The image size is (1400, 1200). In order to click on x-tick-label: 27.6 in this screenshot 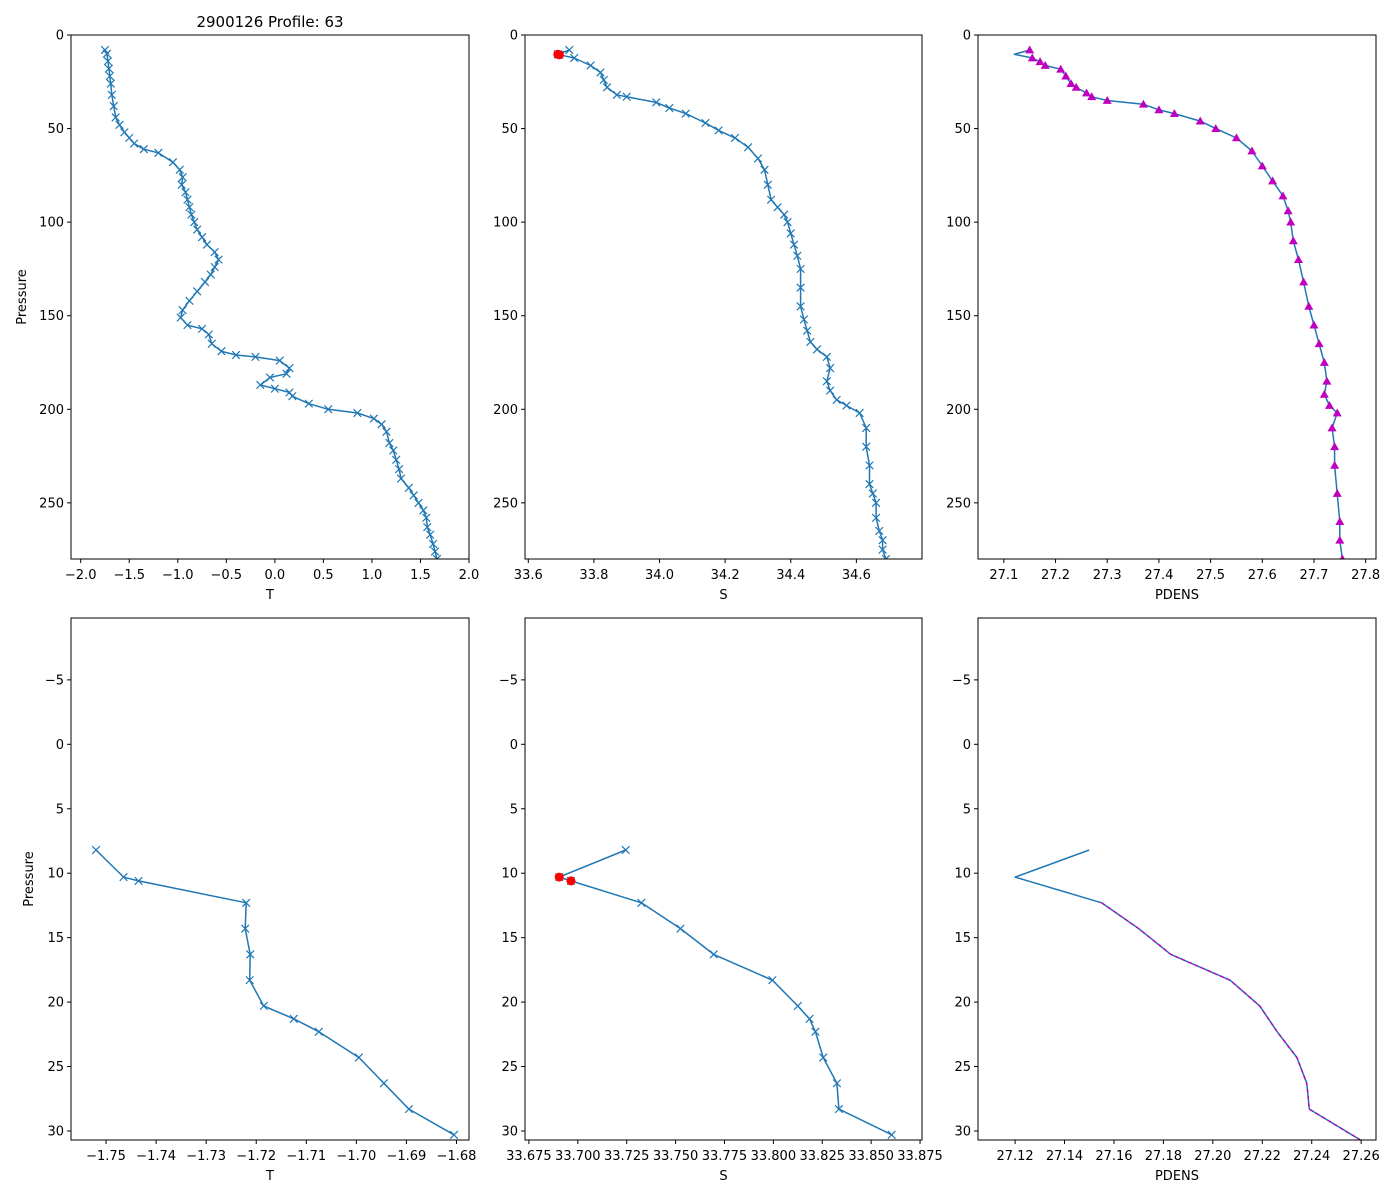, I will do `click(1262, 575)`.